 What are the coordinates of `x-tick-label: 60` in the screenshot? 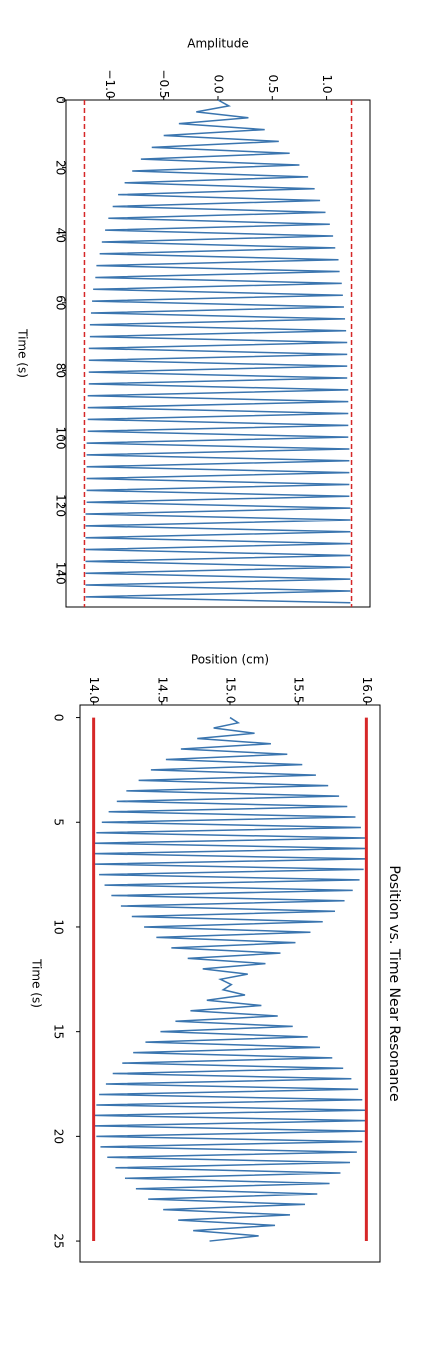 It's located at (61, 302).